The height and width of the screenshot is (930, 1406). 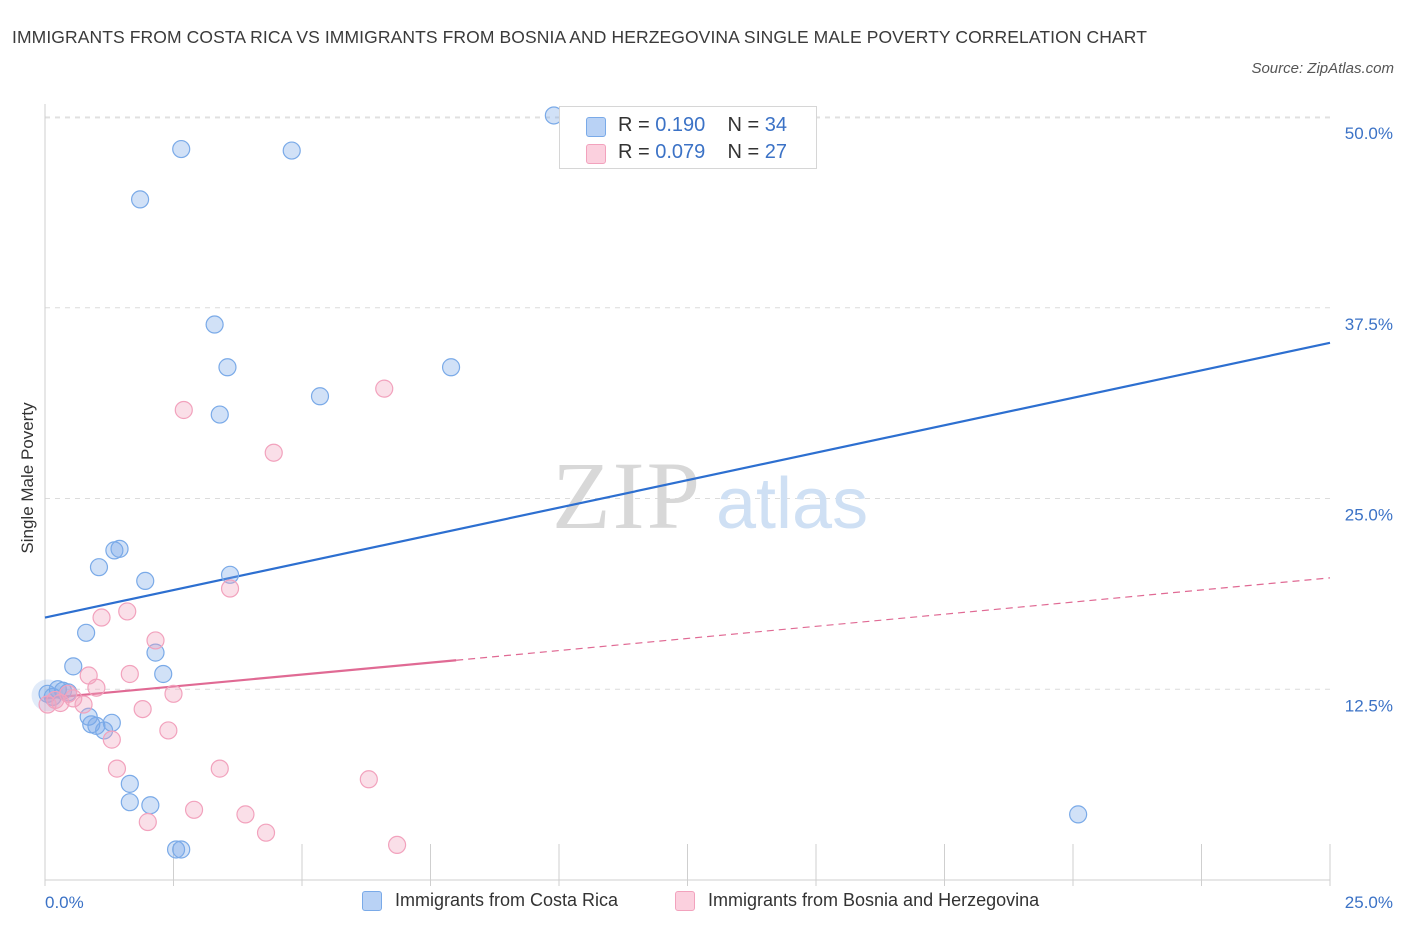 What do you see at coordinates (776, 125) in the screenshot?
I see `legend-n-value-costa-rica: 34` at bounding box center [776, 125].